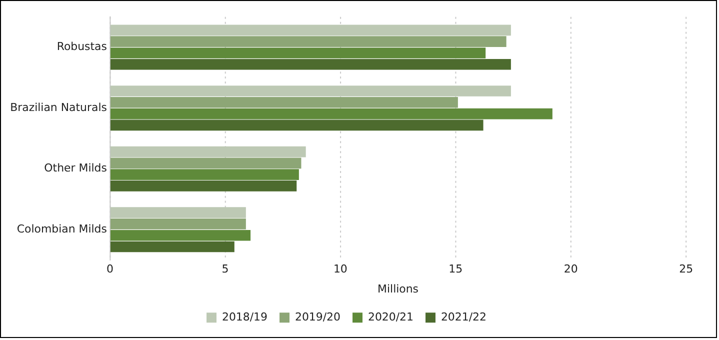 This screenshot has height=340, width=719. What do you see at coordinates (398, 289) in the screenshot?
I see `x-axis-title: Millions` at bounding box center [398, 289].